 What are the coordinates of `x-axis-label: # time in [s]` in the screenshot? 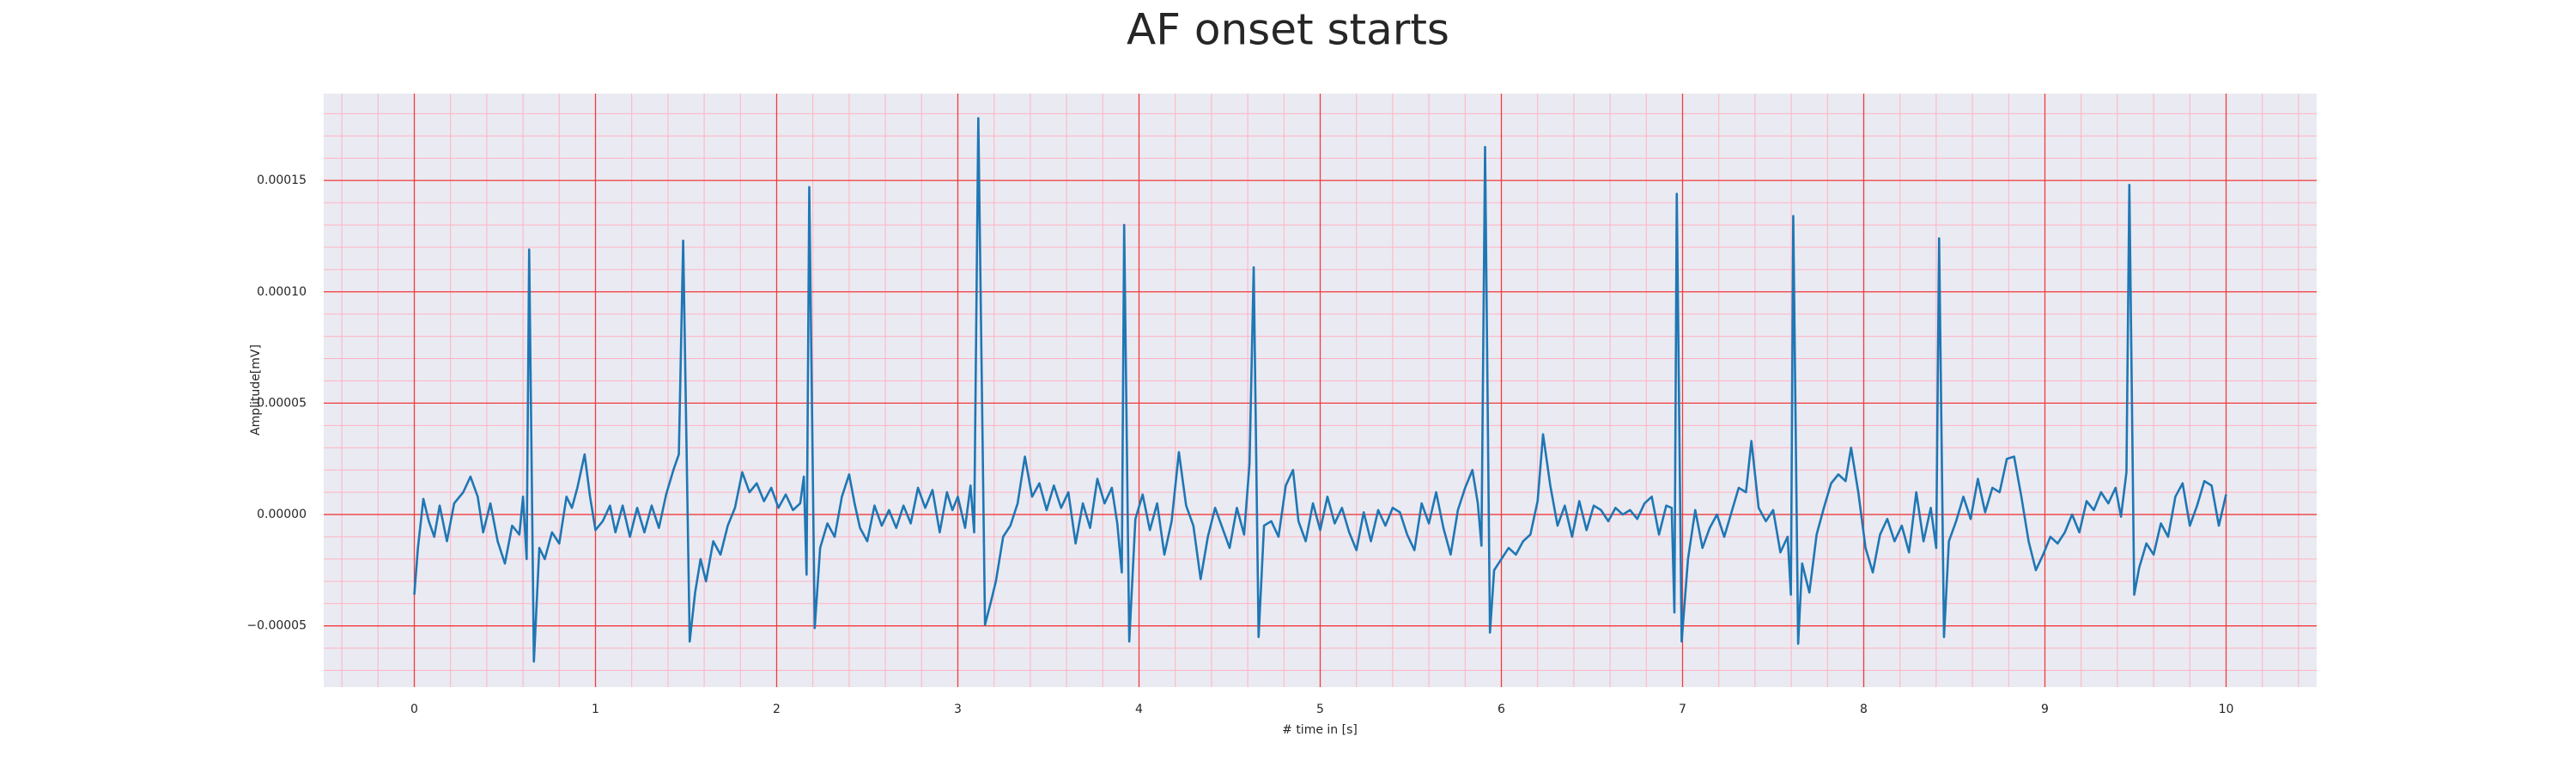 It's located at (1320, 730).